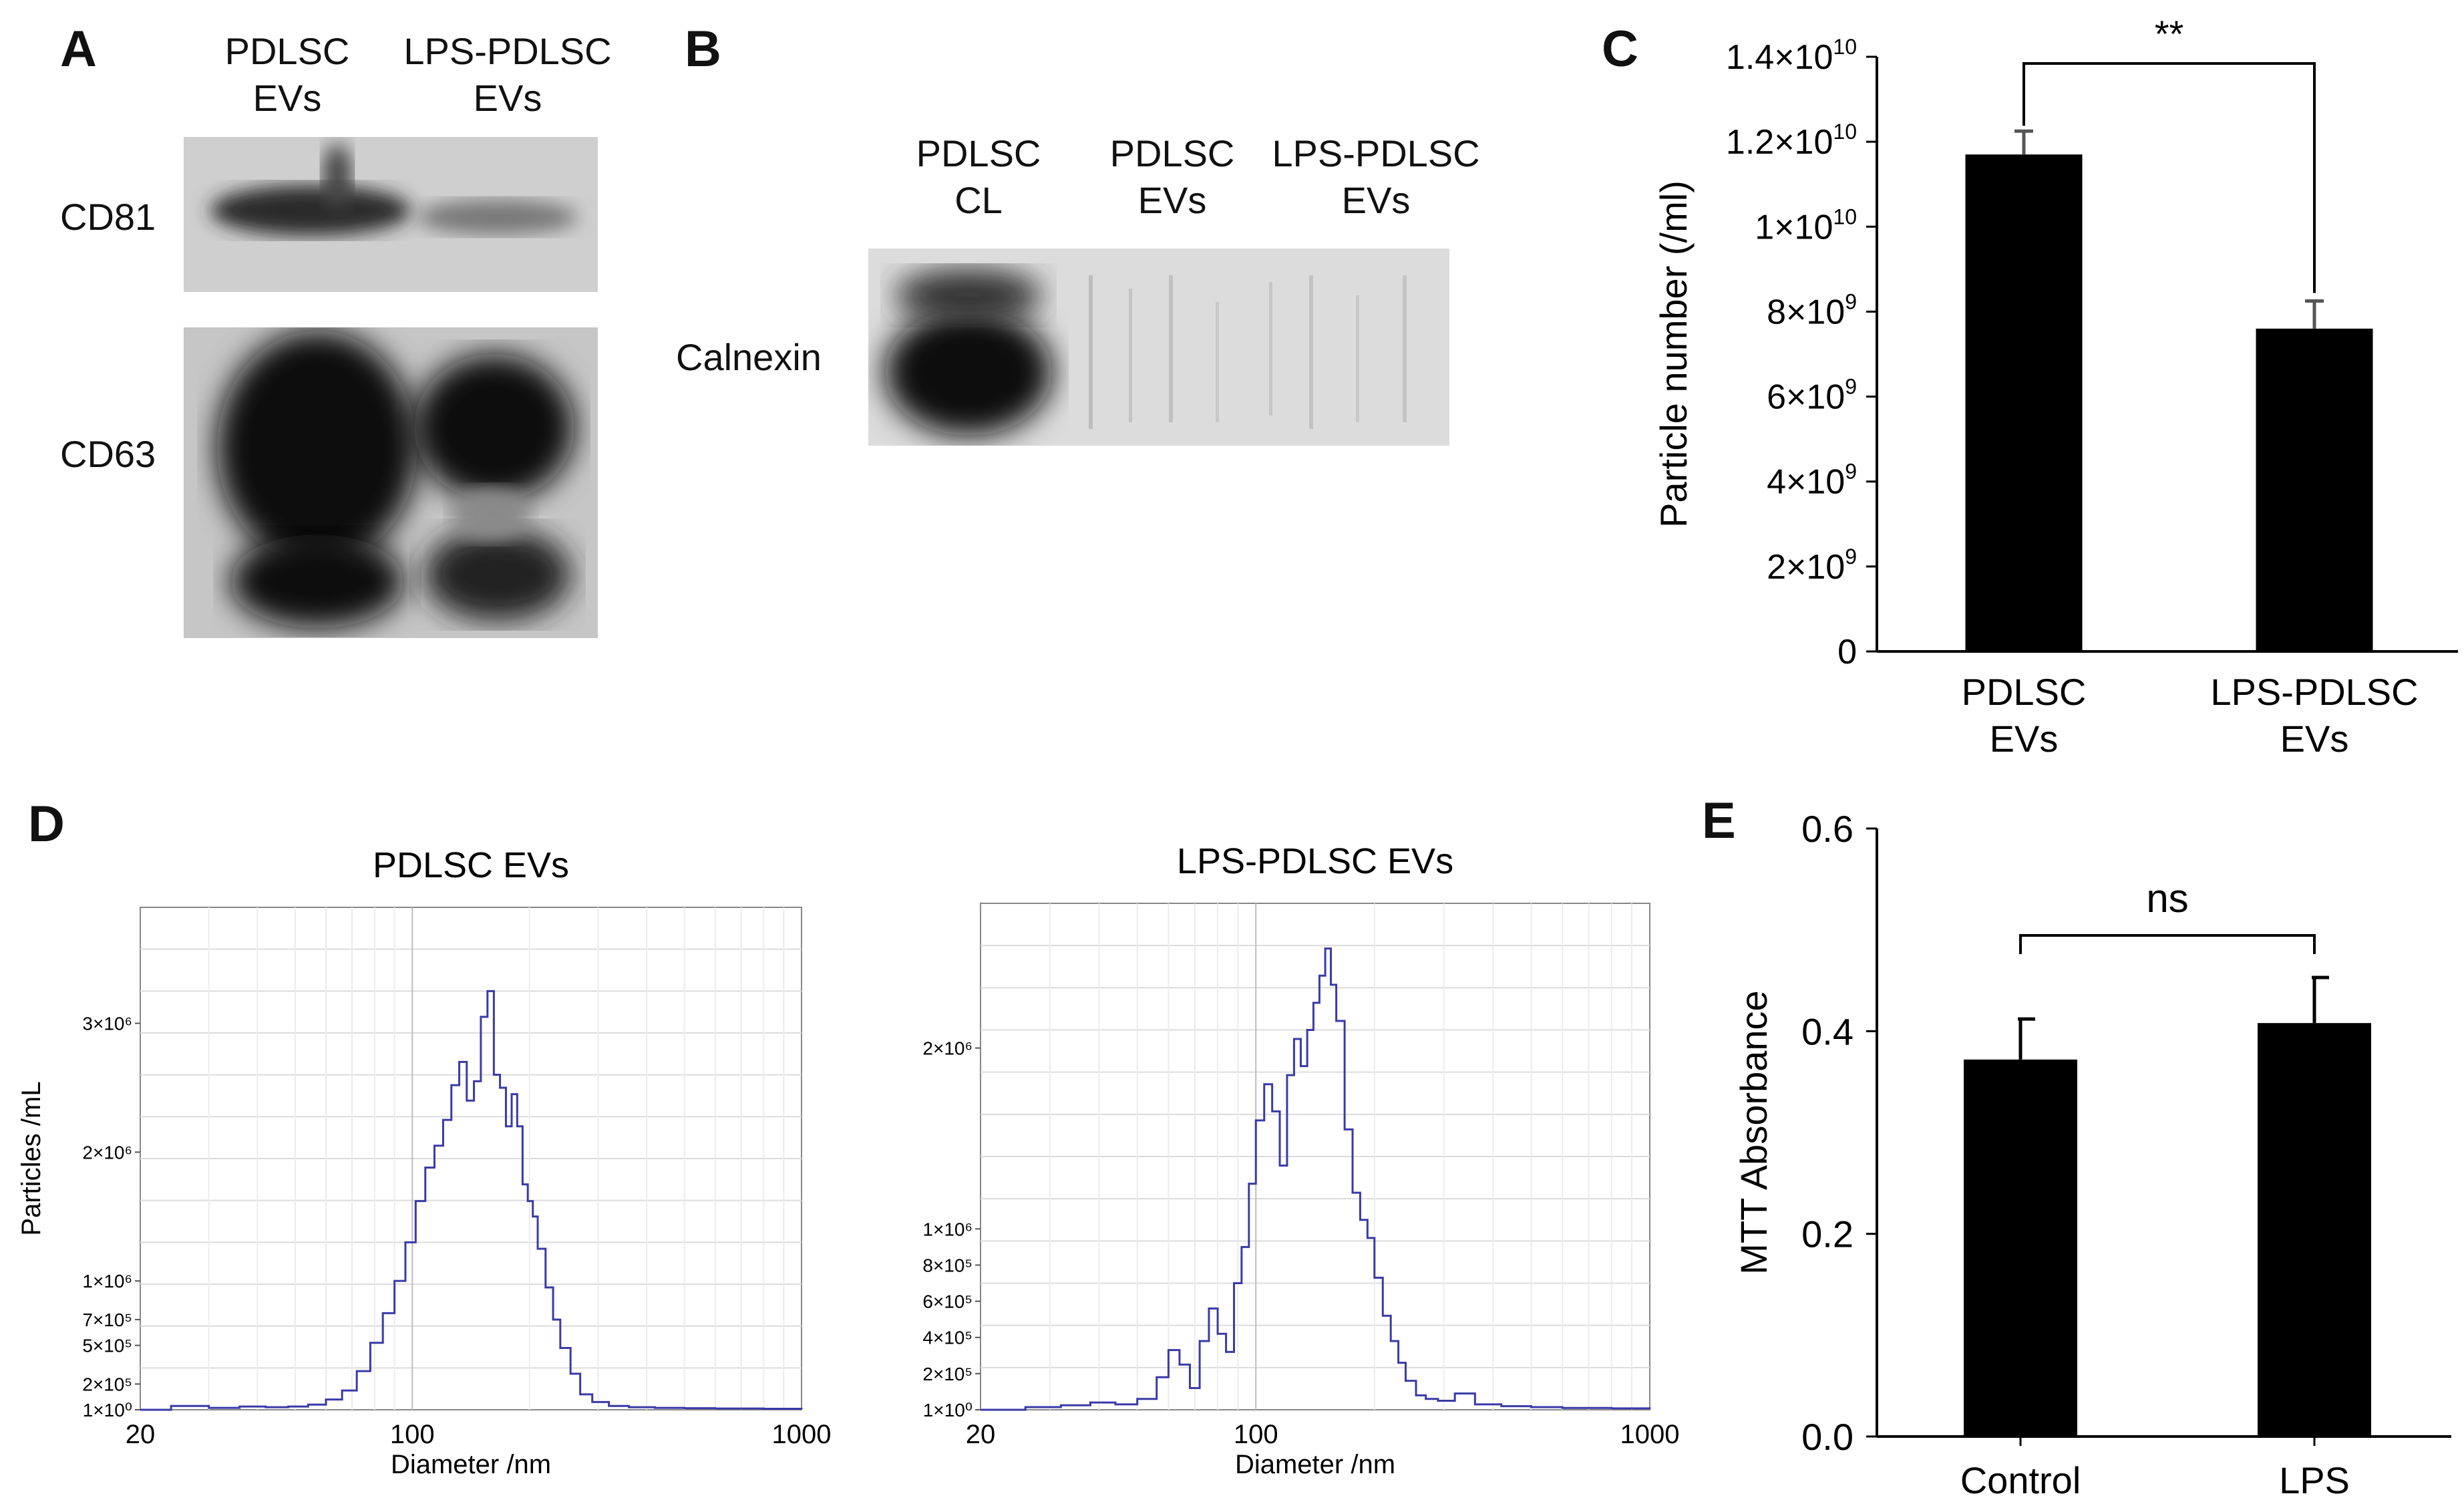 This screenshot has width=2464, height=1508. I want to click on blot-b-calnexin-image, so click(1158, 347).